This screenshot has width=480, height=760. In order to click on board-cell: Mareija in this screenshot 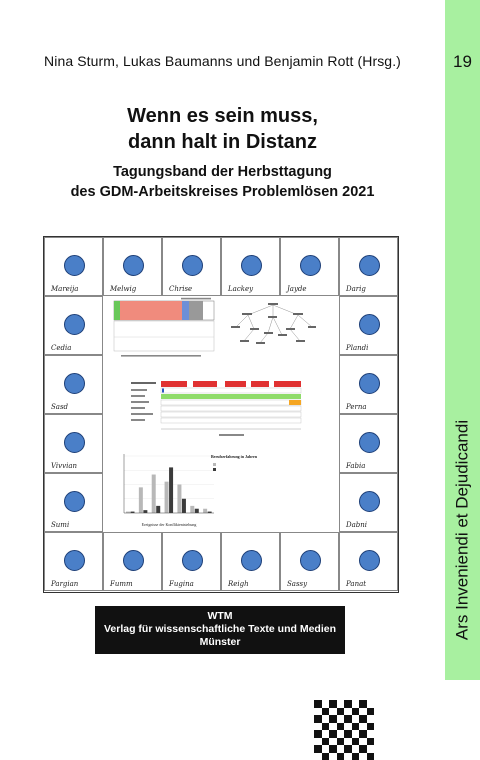, I will do `click(73, 266)`.